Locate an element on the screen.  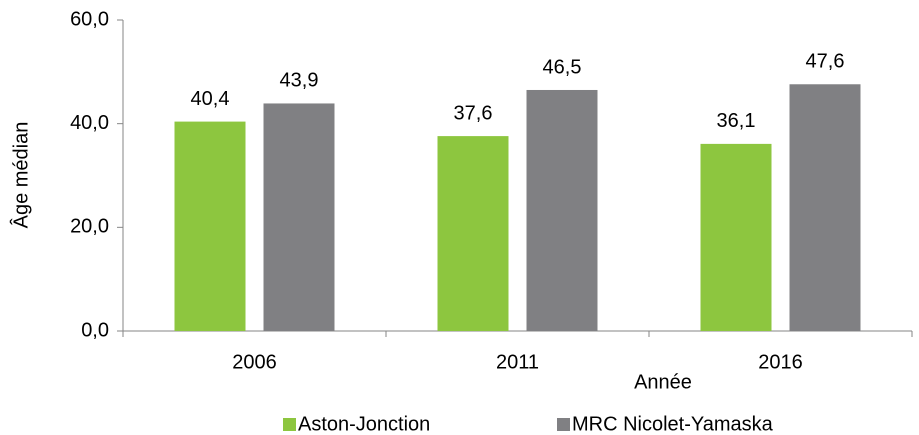
value-label: 37,6 is located at coordinates (473, 113).